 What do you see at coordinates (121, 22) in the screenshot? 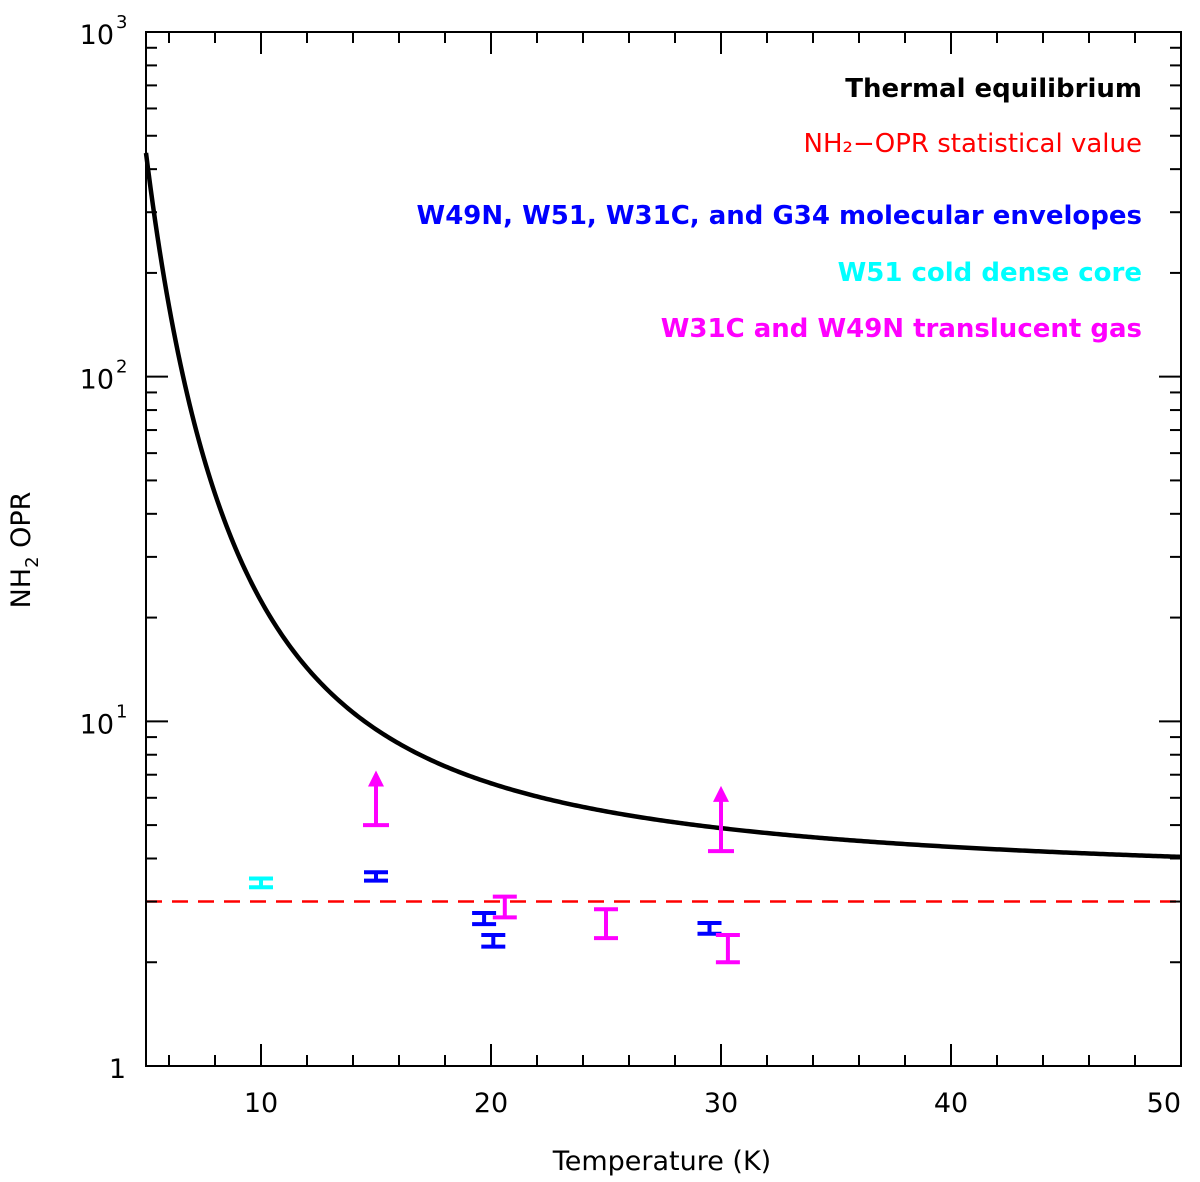
I see `y-tick-label-exponent: 3` at bounding box center [121, 22].